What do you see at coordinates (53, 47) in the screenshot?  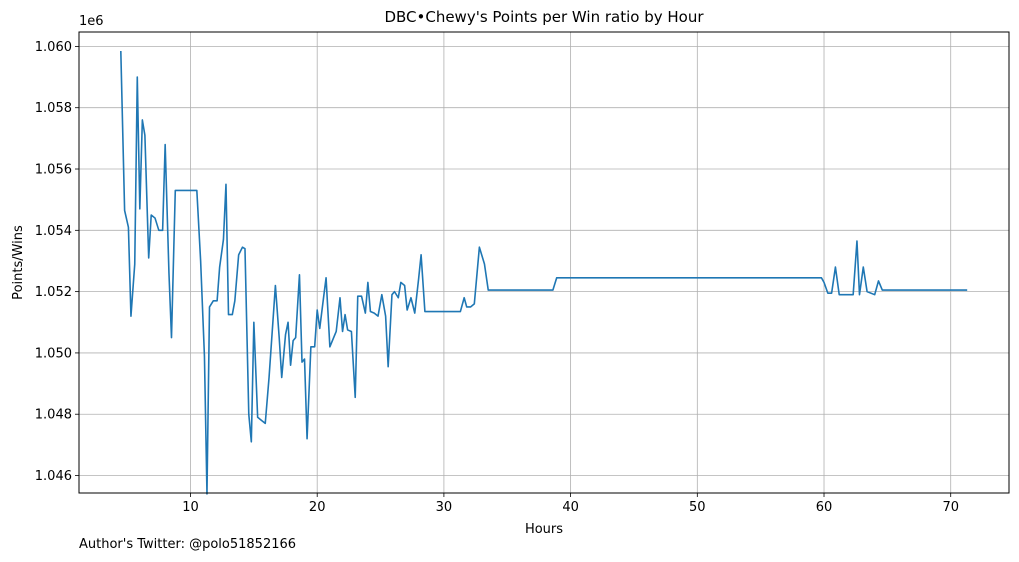 I see `y-tick-label: 1.060` at bounding box center [53, 47].